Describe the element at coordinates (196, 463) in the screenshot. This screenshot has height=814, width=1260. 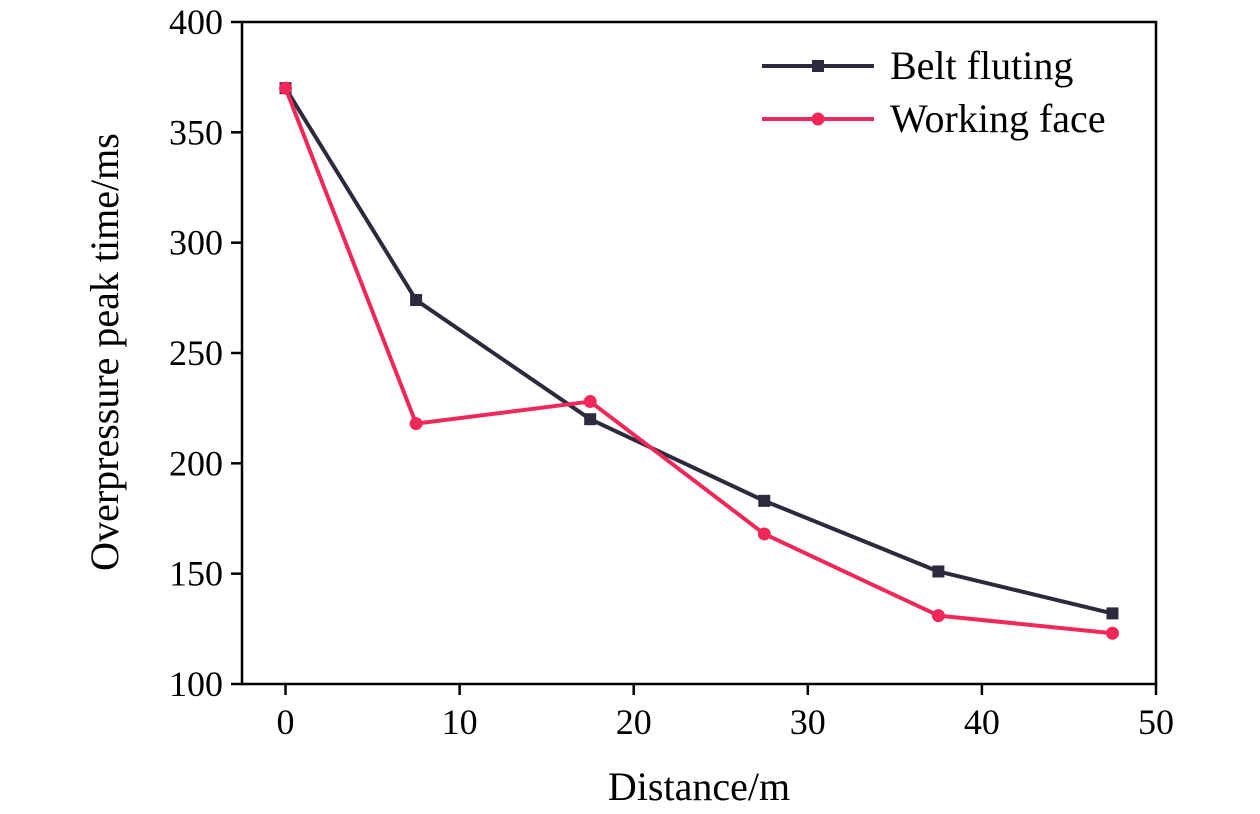
I see `y-tick-label: 200` at that location.